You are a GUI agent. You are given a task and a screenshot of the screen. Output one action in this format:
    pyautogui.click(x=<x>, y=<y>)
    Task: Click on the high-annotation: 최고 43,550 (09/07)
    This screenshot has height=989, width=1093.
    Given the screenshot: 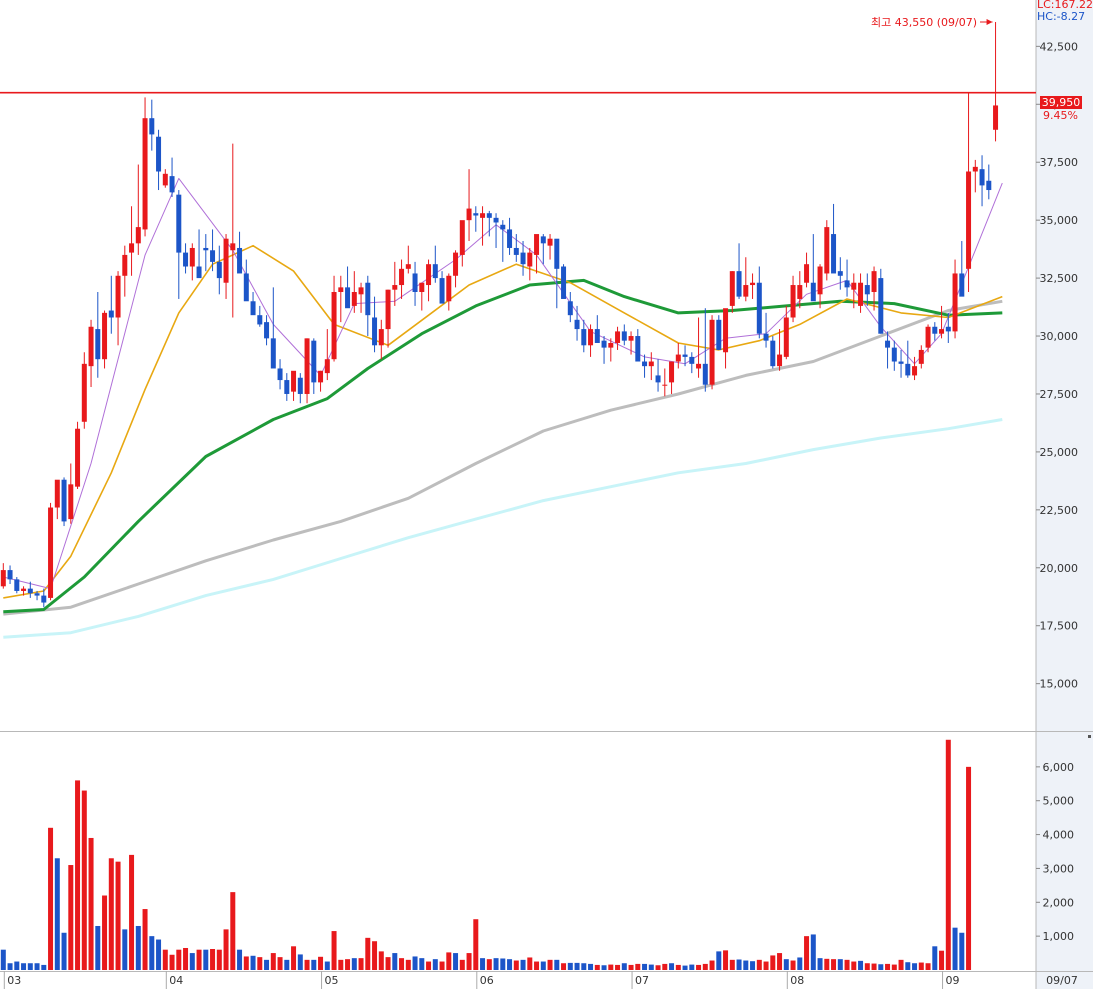 What is the action you would take?
    pyautogui.click(x=924, y=22)
    